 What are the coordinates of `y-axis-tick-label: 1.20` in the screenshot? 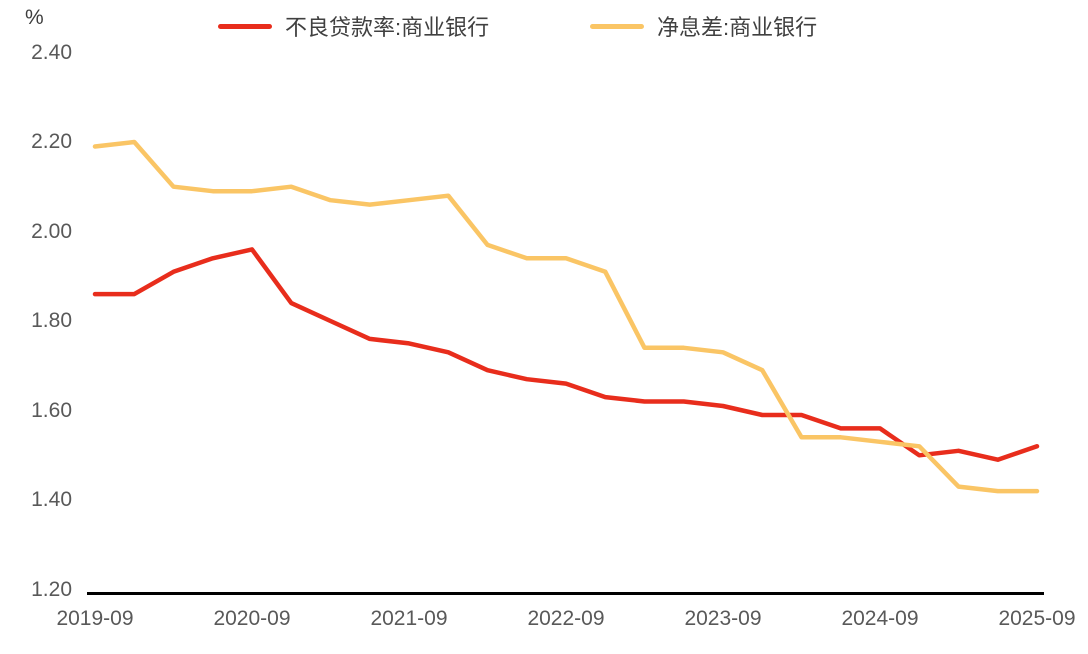 It's located at (51, 589).